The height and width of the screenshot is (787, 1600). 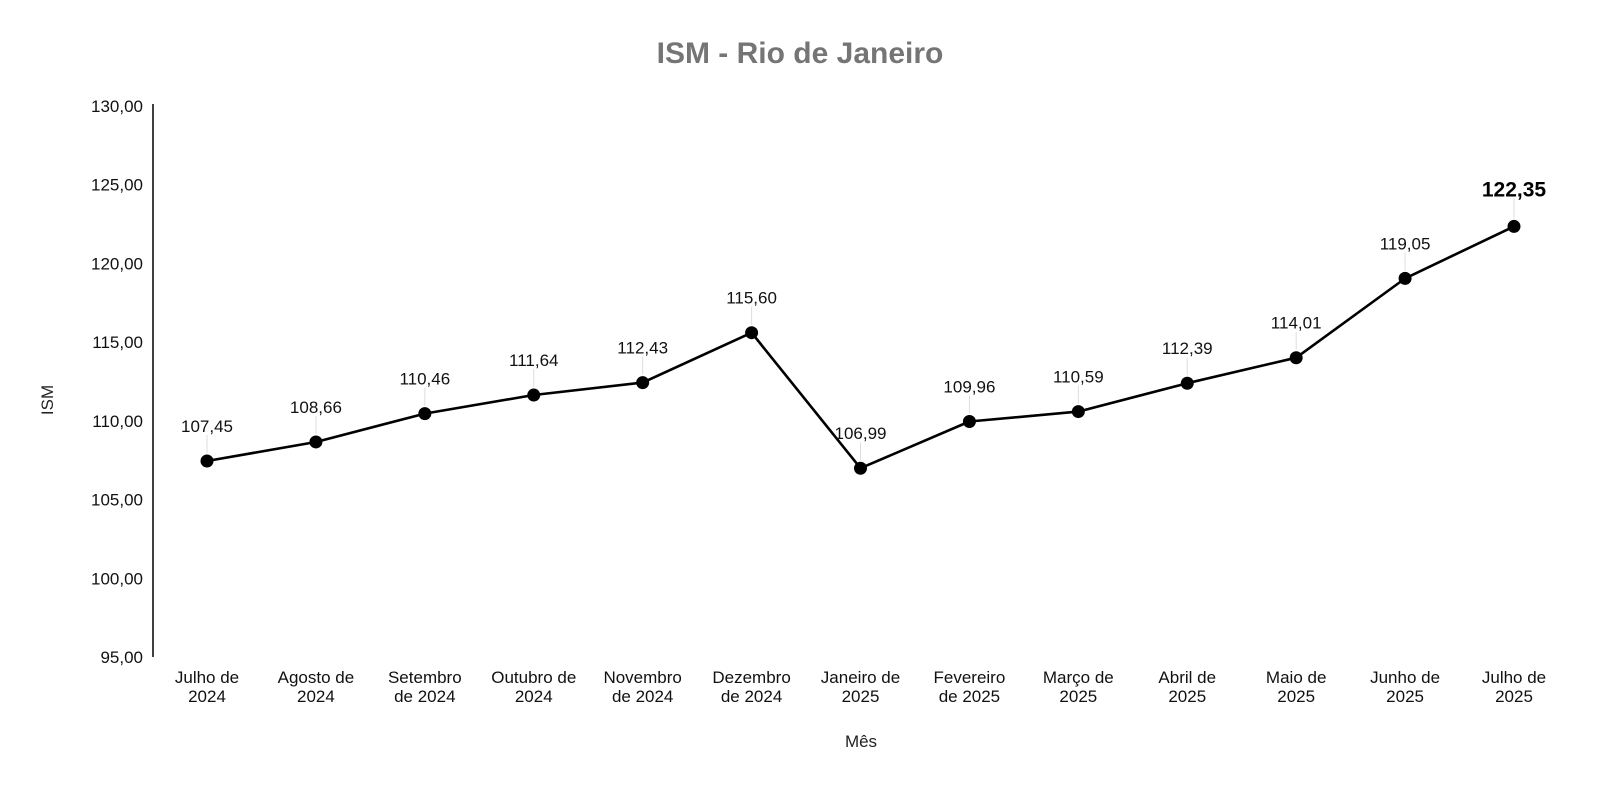 I want to click on y-tick-label: 125,00, so click(x=117, y=185).